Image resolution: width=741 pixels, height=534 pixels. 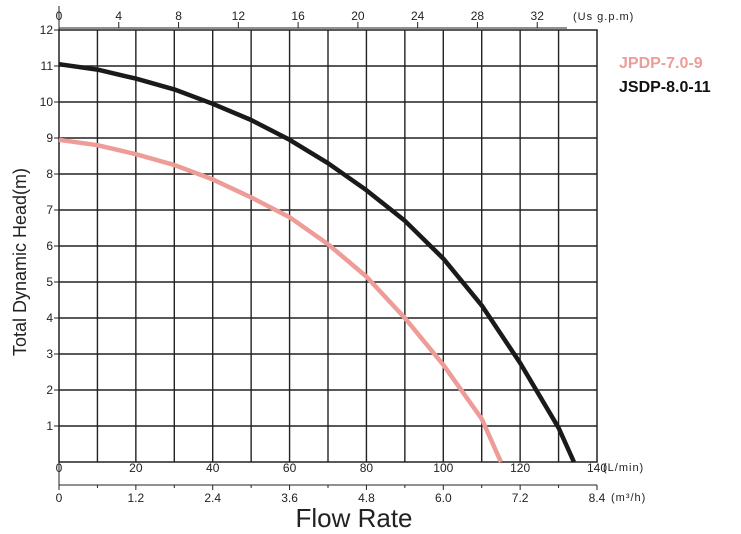 What do you see at coordinates (136, 468) in the screenshot?
I see `x-lpm-tick-label: 20` at bounding box center [136, 468].